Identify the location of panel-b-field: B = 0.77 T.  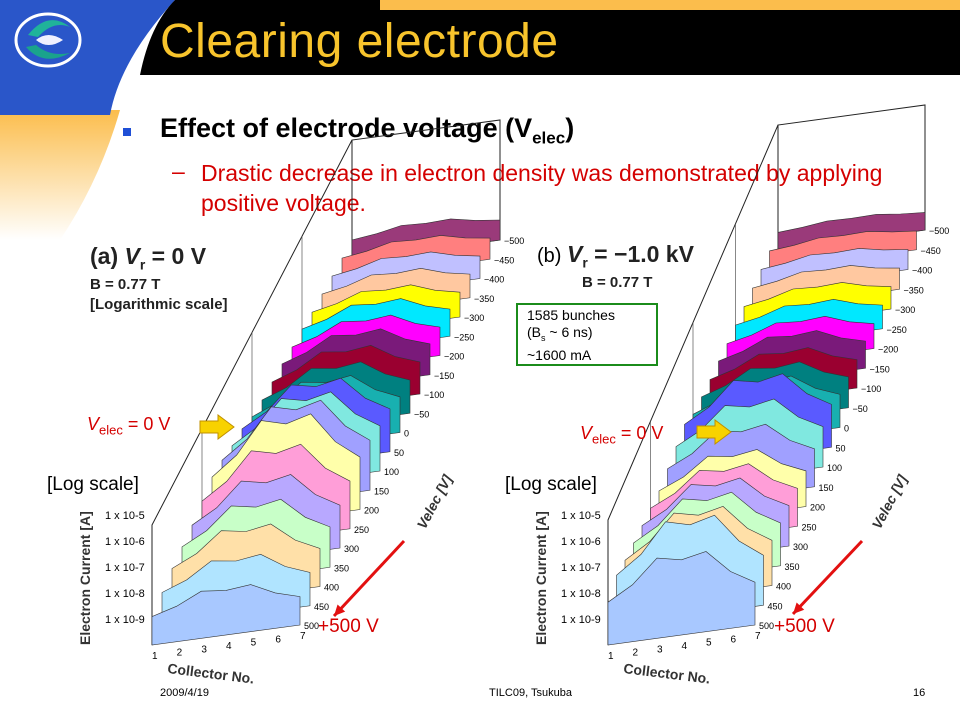
(617, 282).